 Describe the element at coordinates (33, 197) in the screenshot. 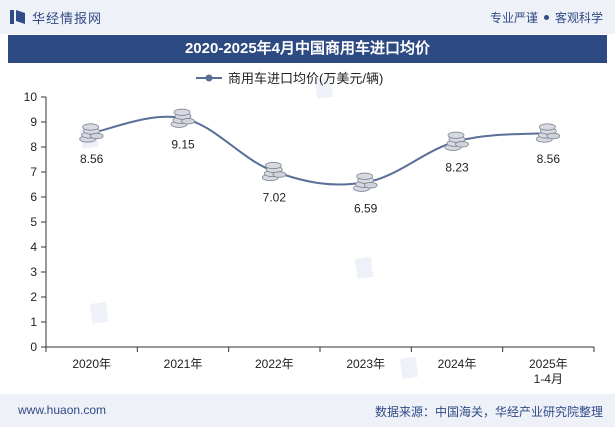

I see `y-tick-label: 6` at that location.